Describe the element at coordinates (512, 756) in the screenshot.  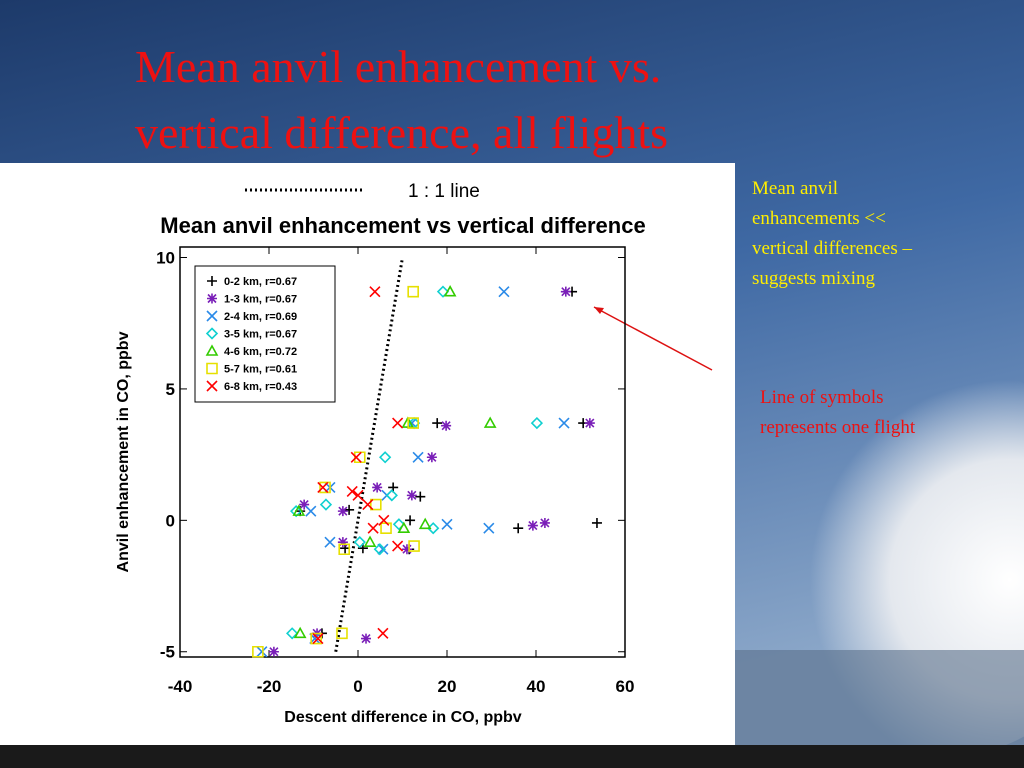
I see `ground-dark` at that location.